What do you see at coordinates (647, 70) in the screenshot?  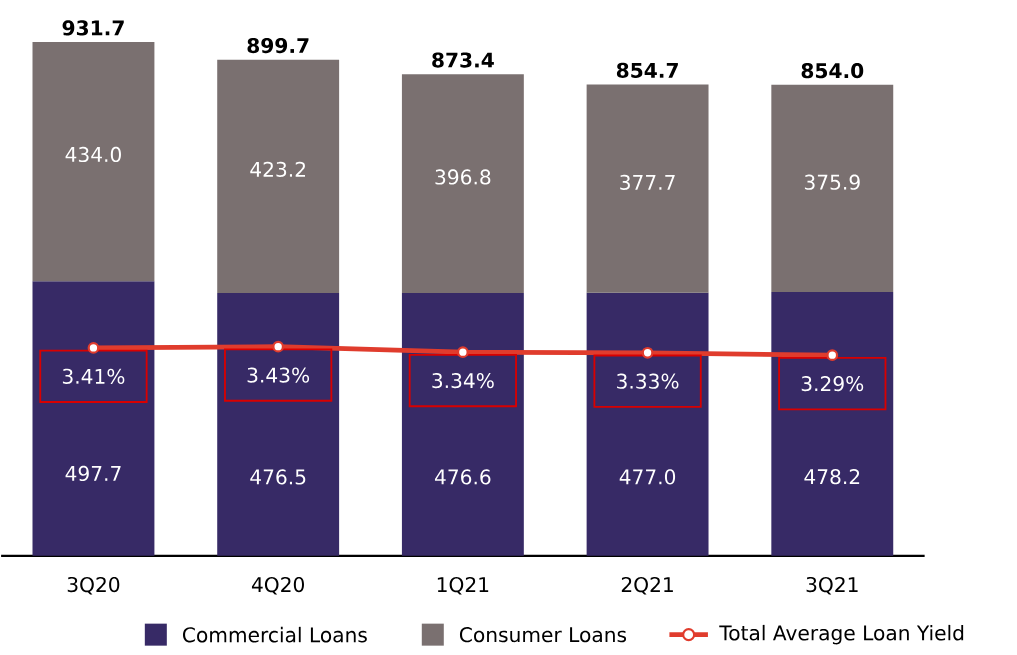 I see `total-label: 854.7` at bounding box center [647, 70].